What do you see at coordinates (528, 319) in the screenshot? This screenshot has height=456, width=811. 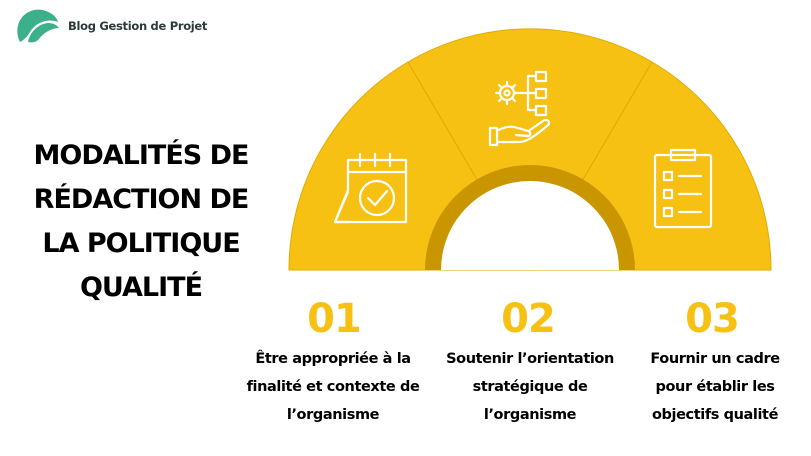 I see `step-number-2: 02` at bounding box center [528, 319].